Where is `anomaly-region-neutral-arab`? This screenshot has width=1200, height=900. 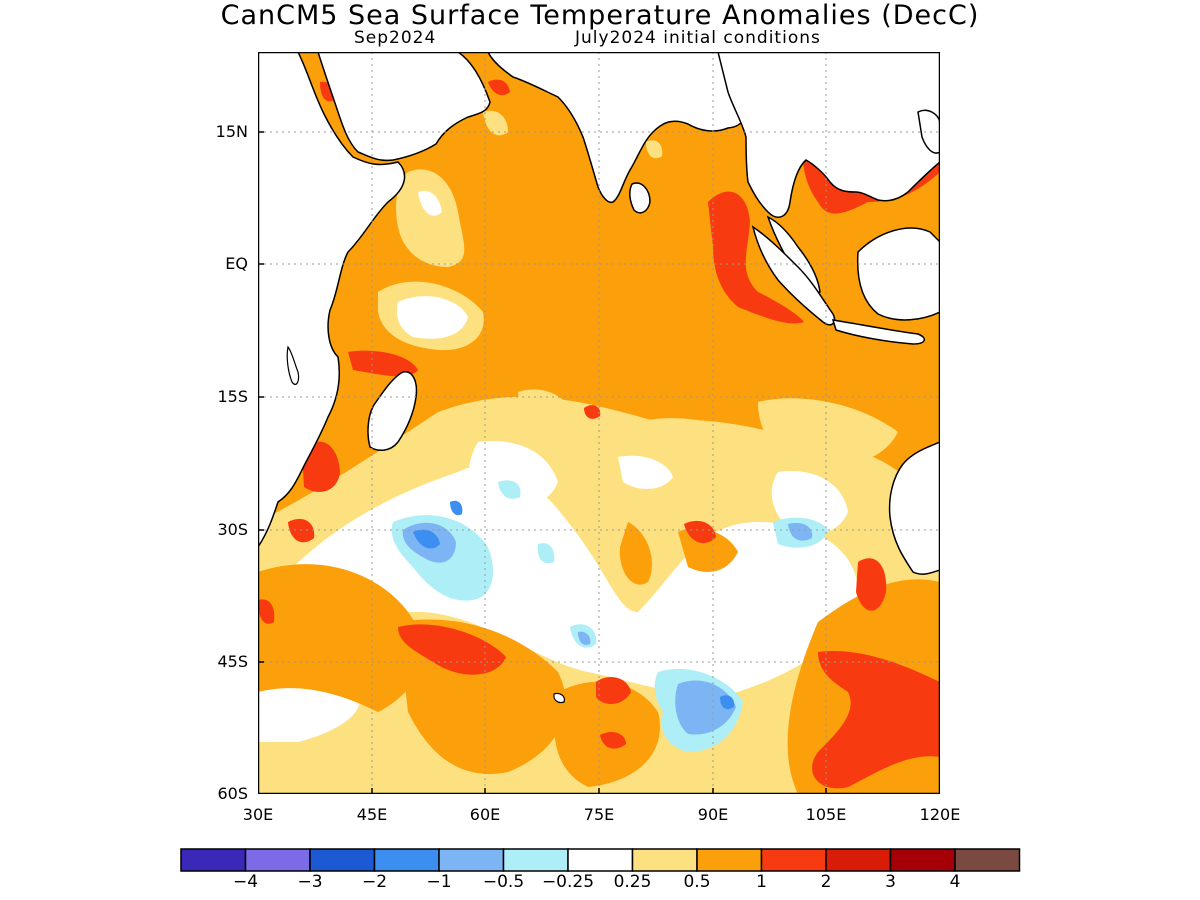
anomaly-region-neutral-arab is located at coordinates (430, 203).